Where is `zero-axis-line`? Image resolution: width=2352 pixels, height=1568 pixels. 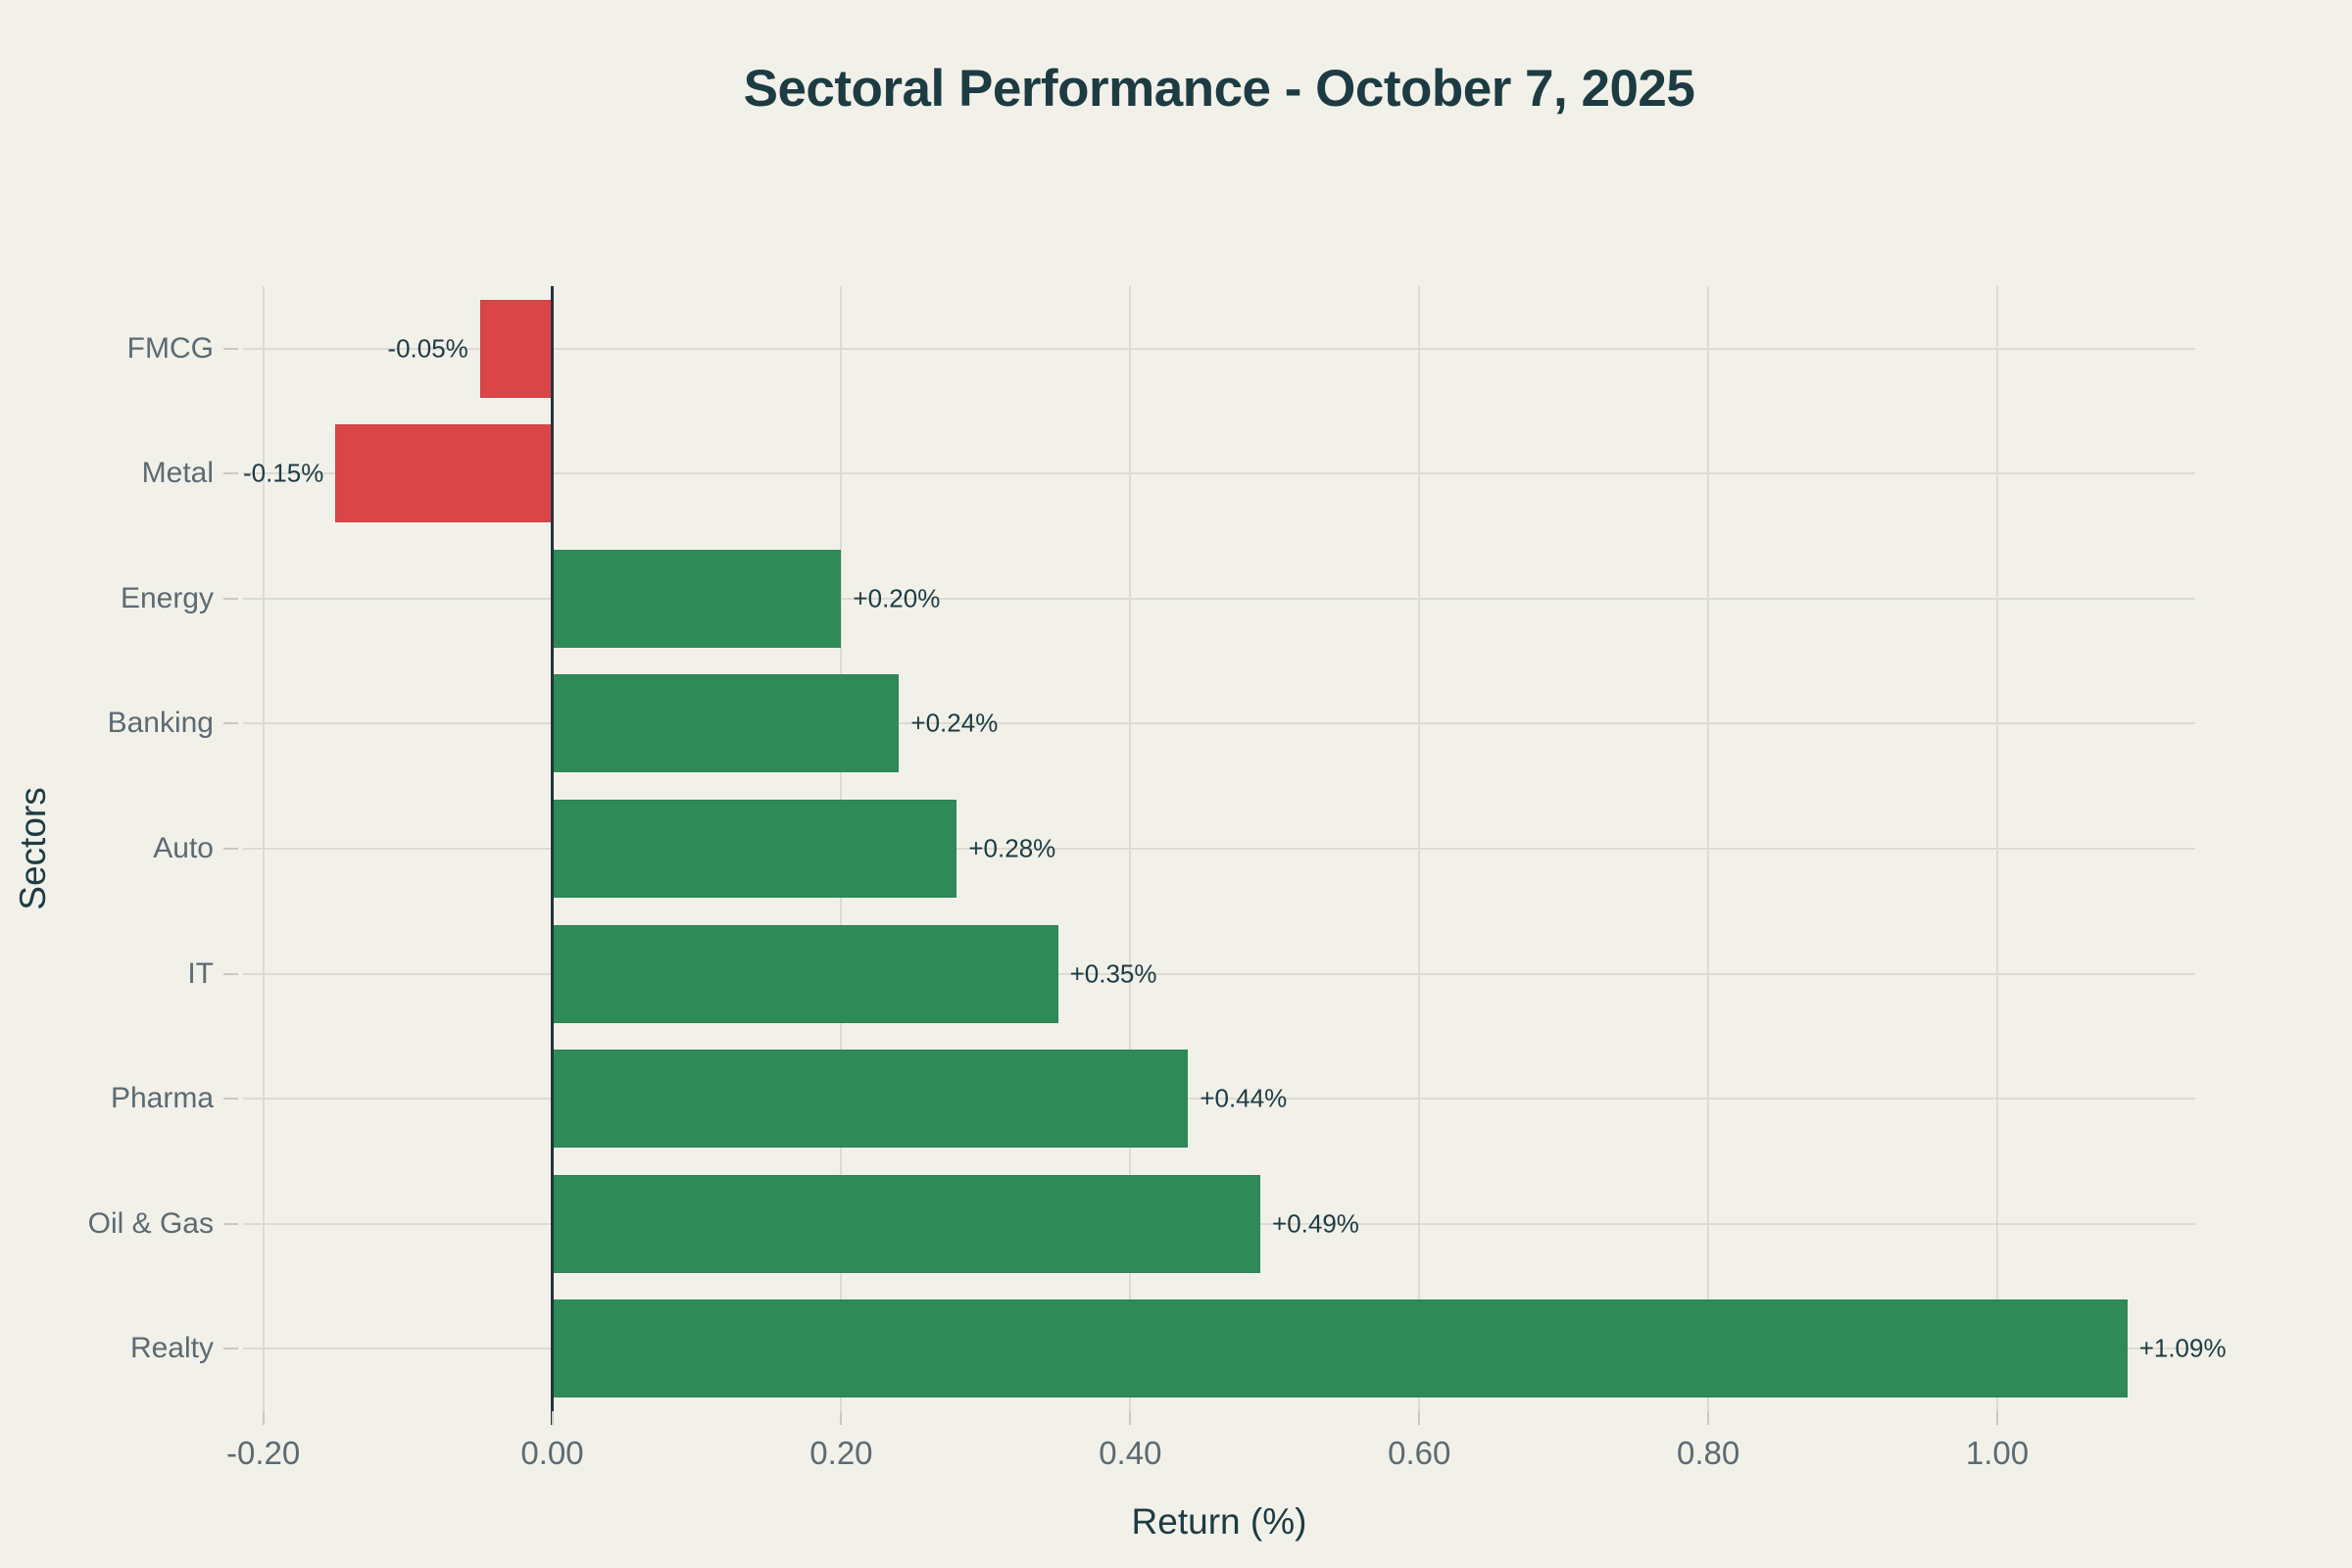
zero-axis-line is located at coordinates (553, 855).